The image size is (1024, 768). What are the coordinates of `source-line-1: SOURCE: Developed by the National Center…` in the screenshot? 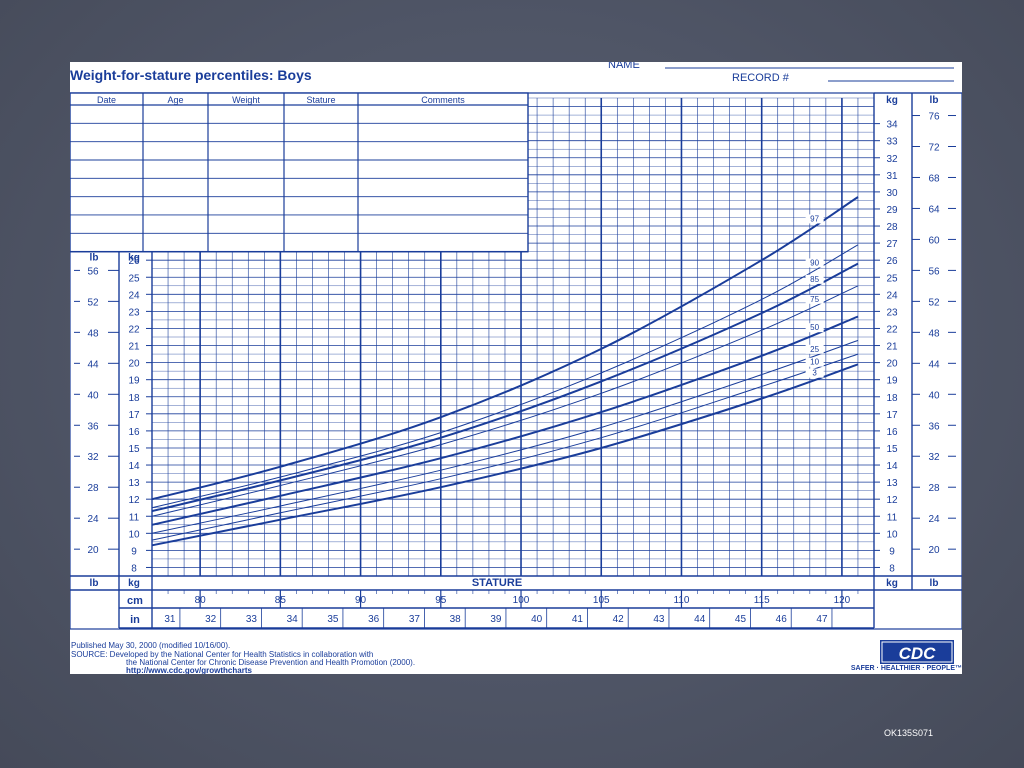 It's located at (222, 654).